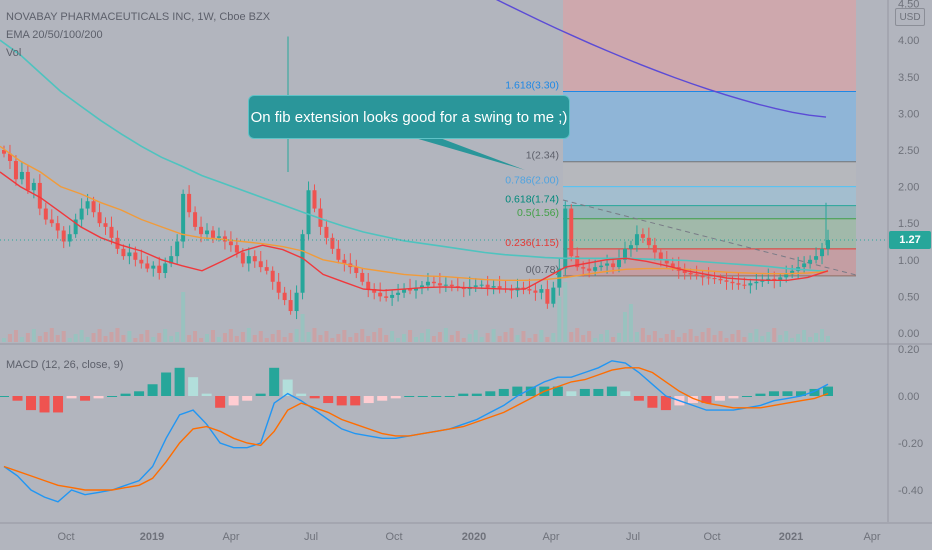 The height and width of the screenshot is (550, 932). Describe the element at coordinates (311, 537) in the screenshot. I see `time-tick-label: Jul` at that location.